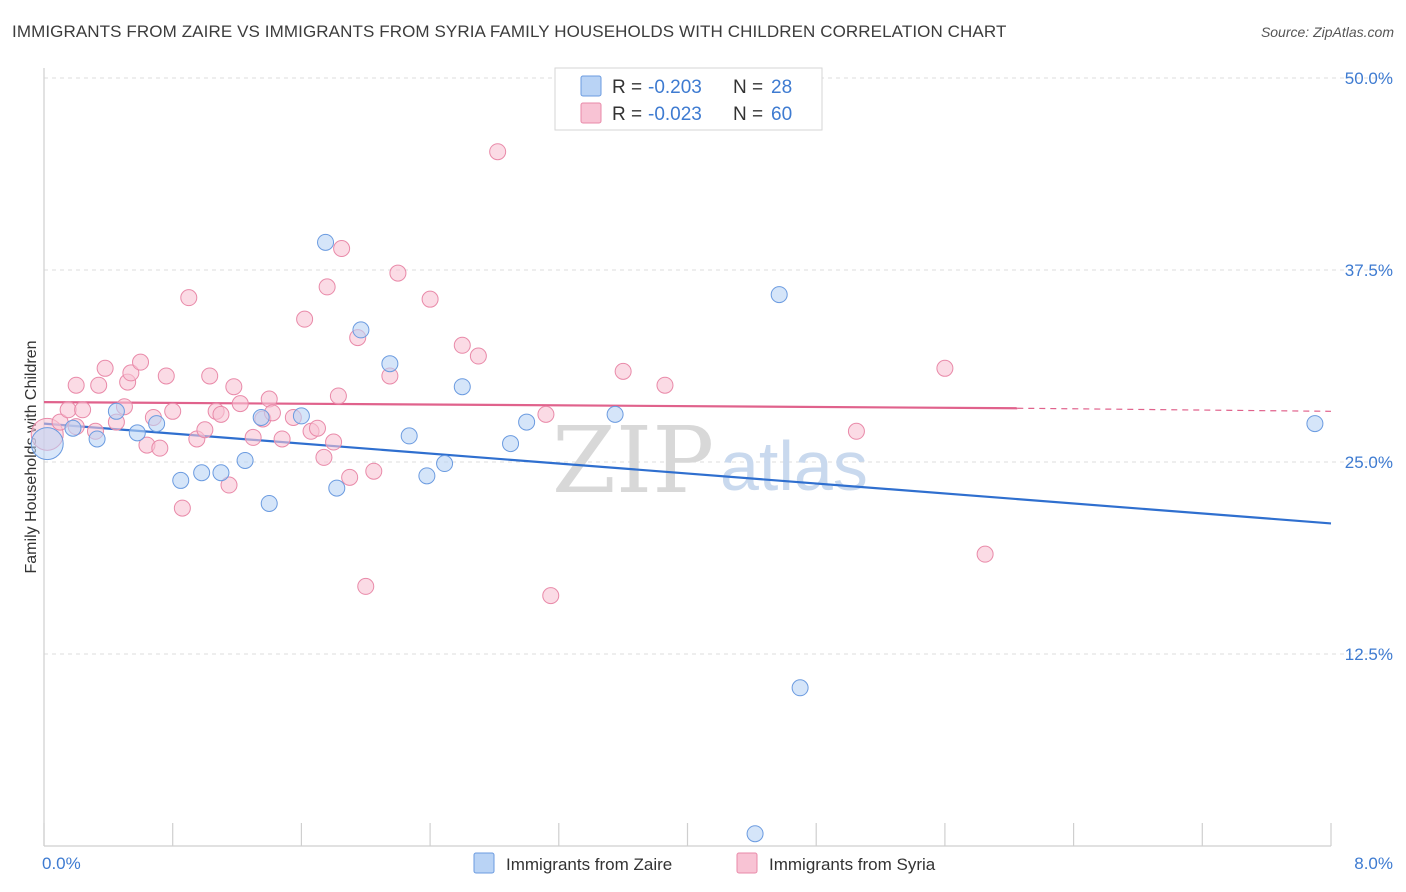 This screenshot has height=892, width=1406. I want to click on trend-line-syria-extrapolated, so click(1174, 409).